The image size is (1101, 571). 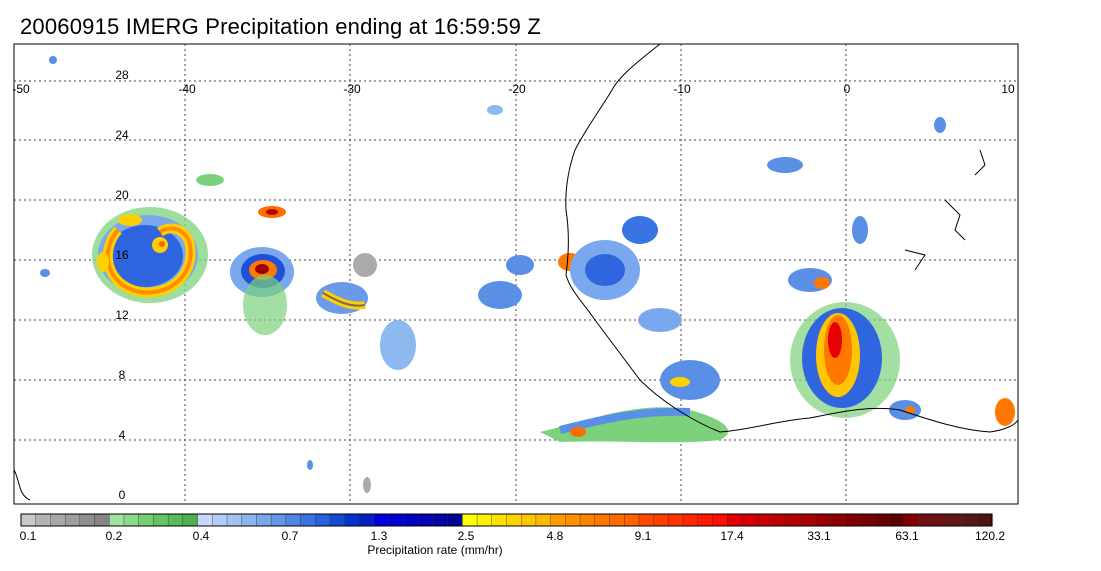 I want to click on lat-tick-label: 20, so click(x=122, y=195).